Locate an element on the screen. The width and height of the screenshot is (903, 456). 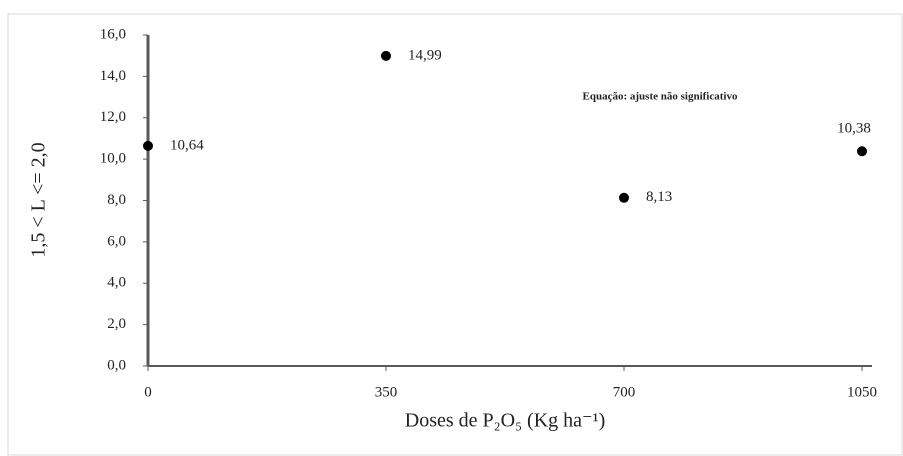
y-tick-label: 10,0 is located at coordinates (113, 159).